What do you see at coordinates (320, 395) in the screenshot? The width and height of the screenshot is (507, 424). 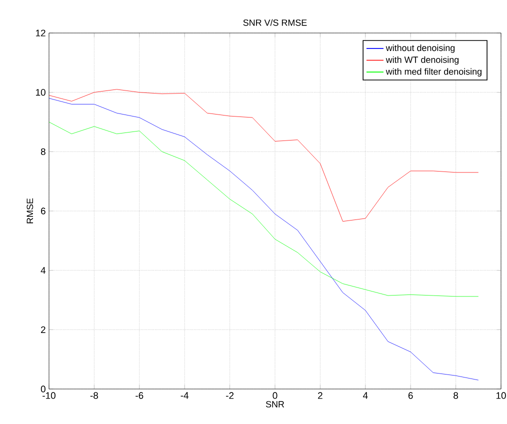 I see `x-tick-label: 2` at bounding box center [320, 395].